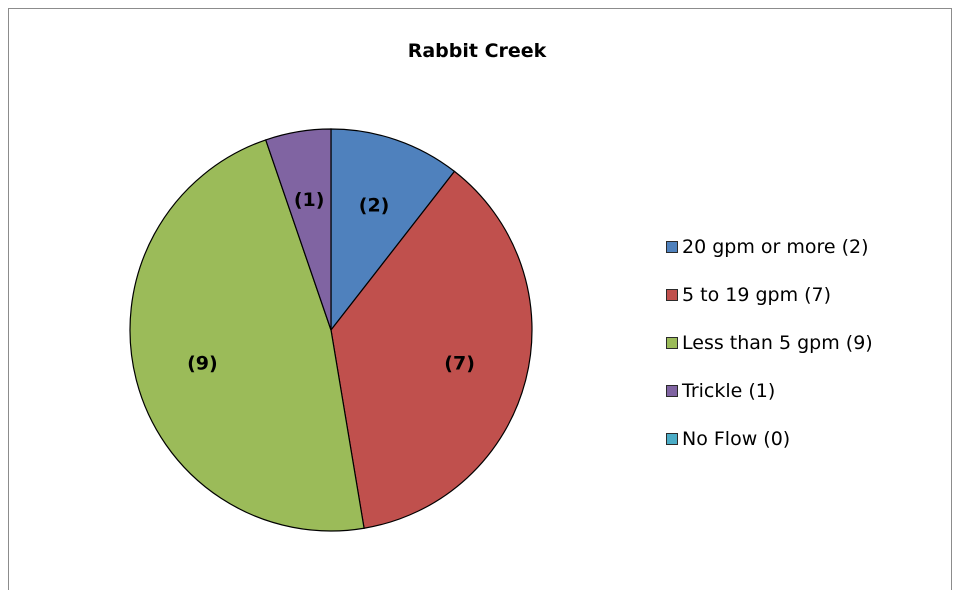  I want to click on legend-item: No Flow (0), so click(769, 439).